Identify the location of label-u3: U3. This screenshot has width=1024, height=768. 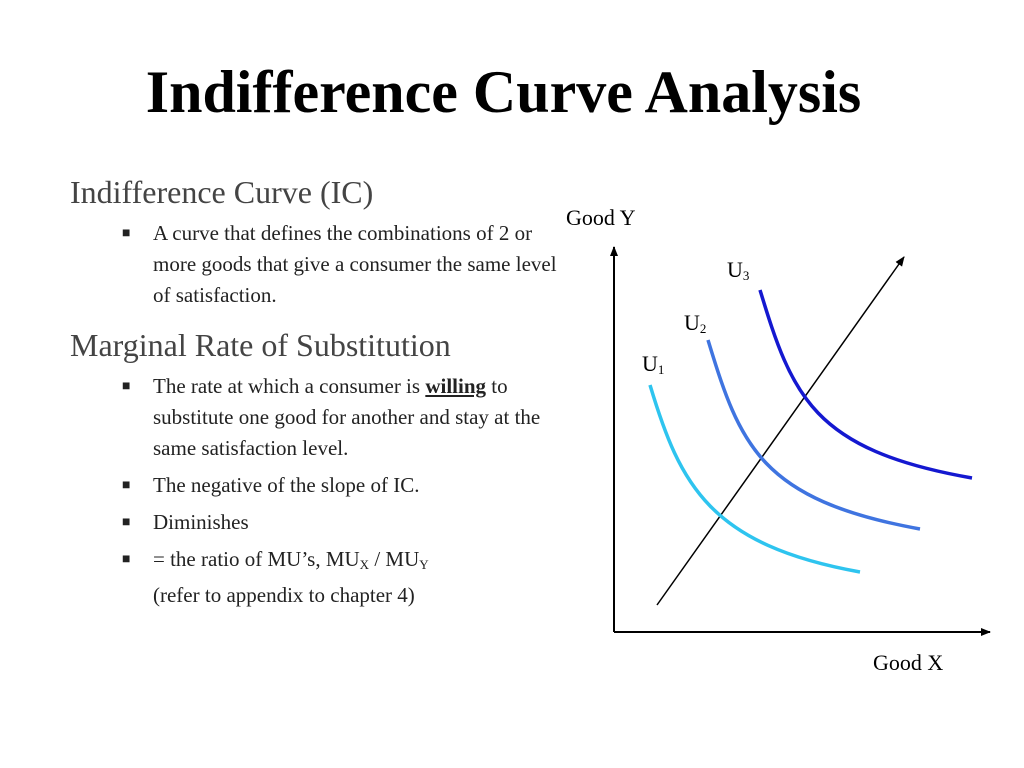
(738, 270).